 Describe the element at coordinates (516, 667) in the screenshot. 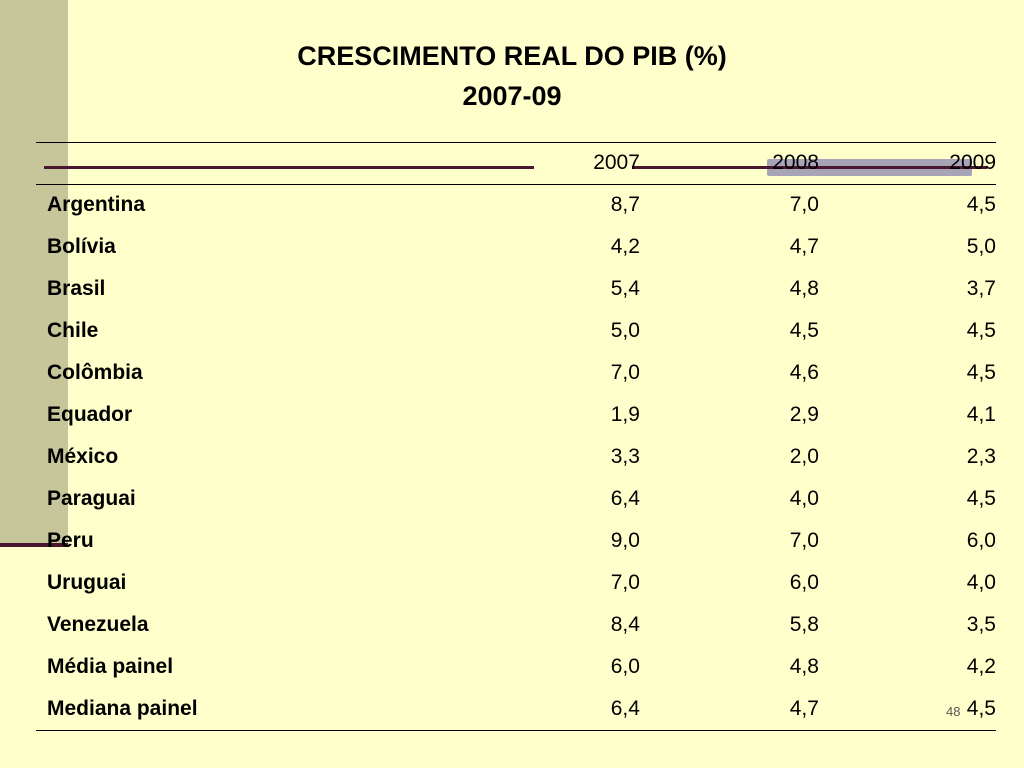

I see `table-row: Média painel 6,0 4,8 4,2` at that location.